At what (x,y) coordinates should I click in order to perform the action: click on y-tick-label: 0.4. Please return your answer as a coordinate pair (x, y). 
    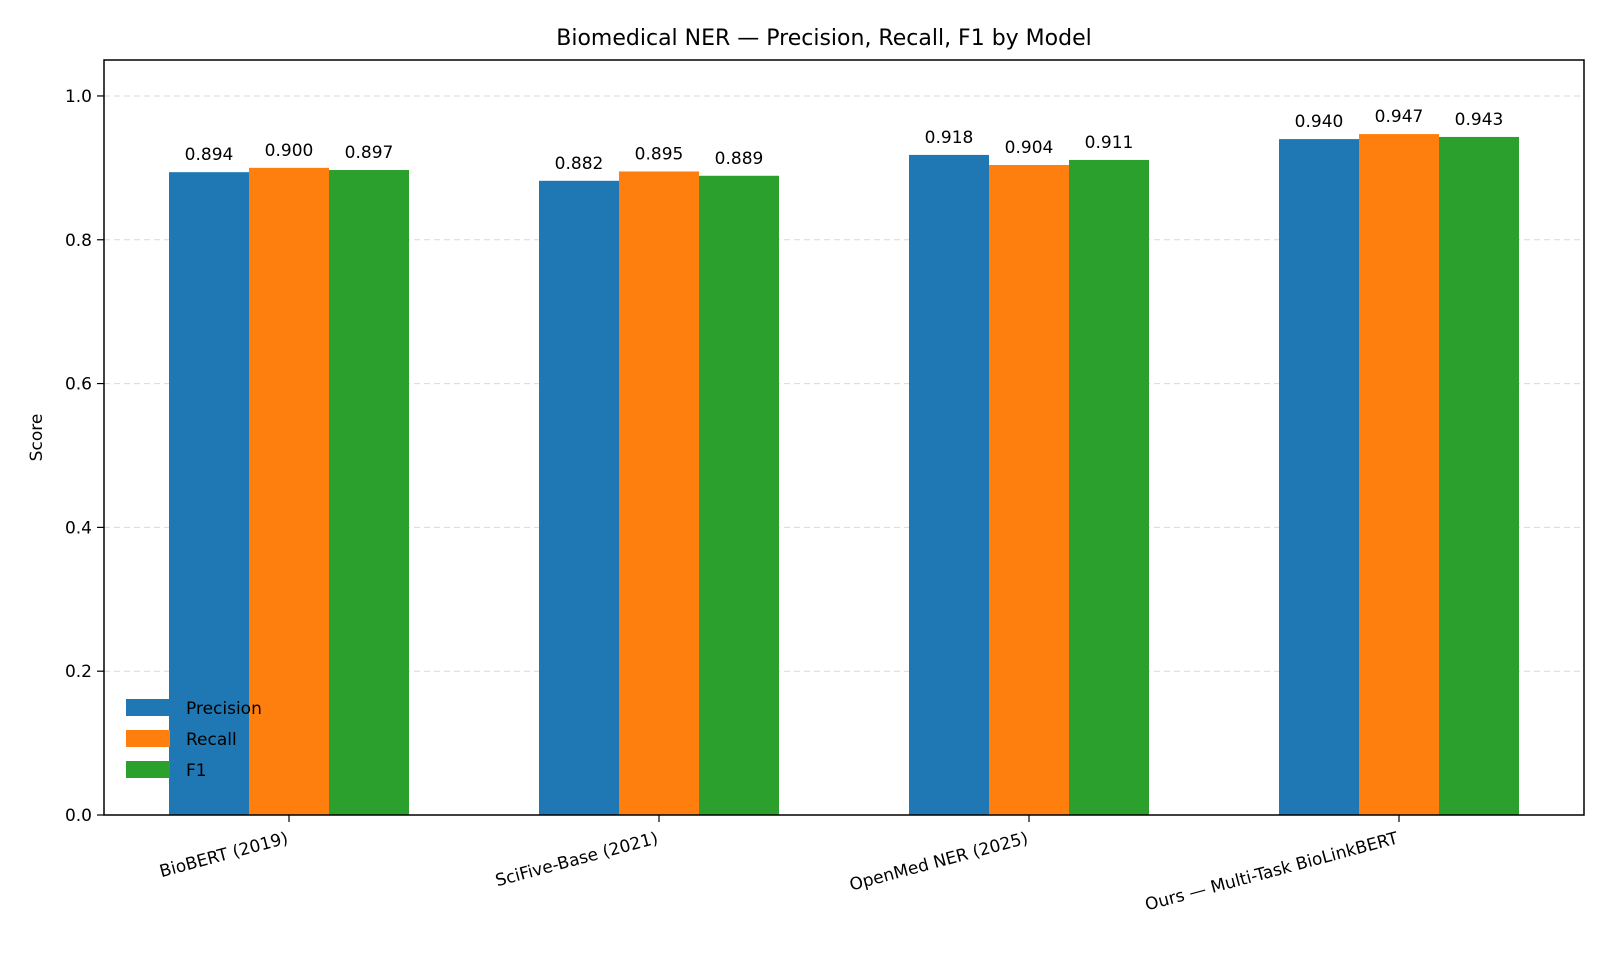
    Looking at the image, I should click on (78, 528).